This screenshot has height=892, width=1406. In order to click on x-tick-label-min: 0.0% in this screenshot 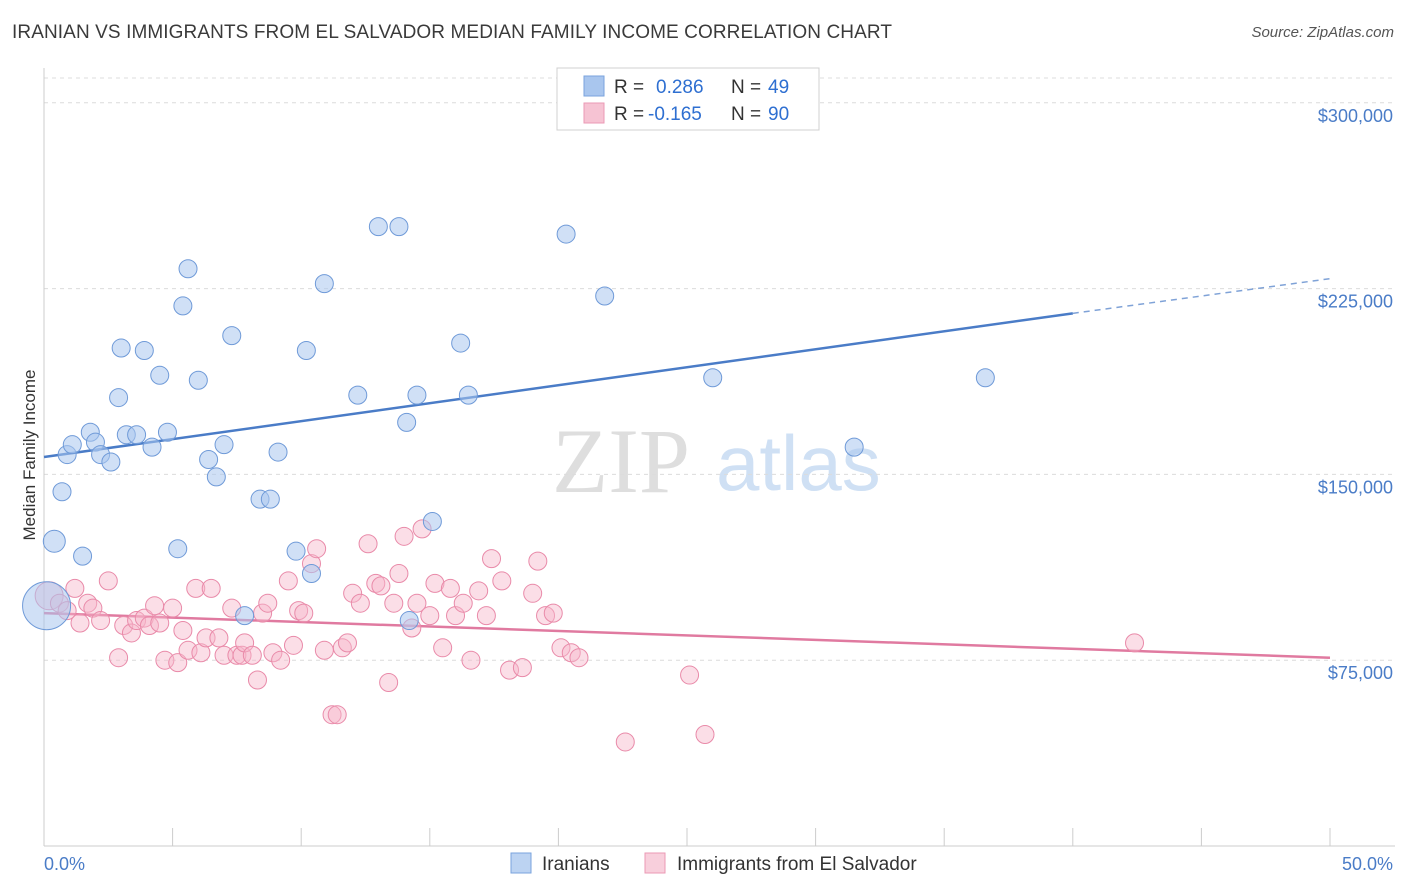, I will do `click(64, 864)`.